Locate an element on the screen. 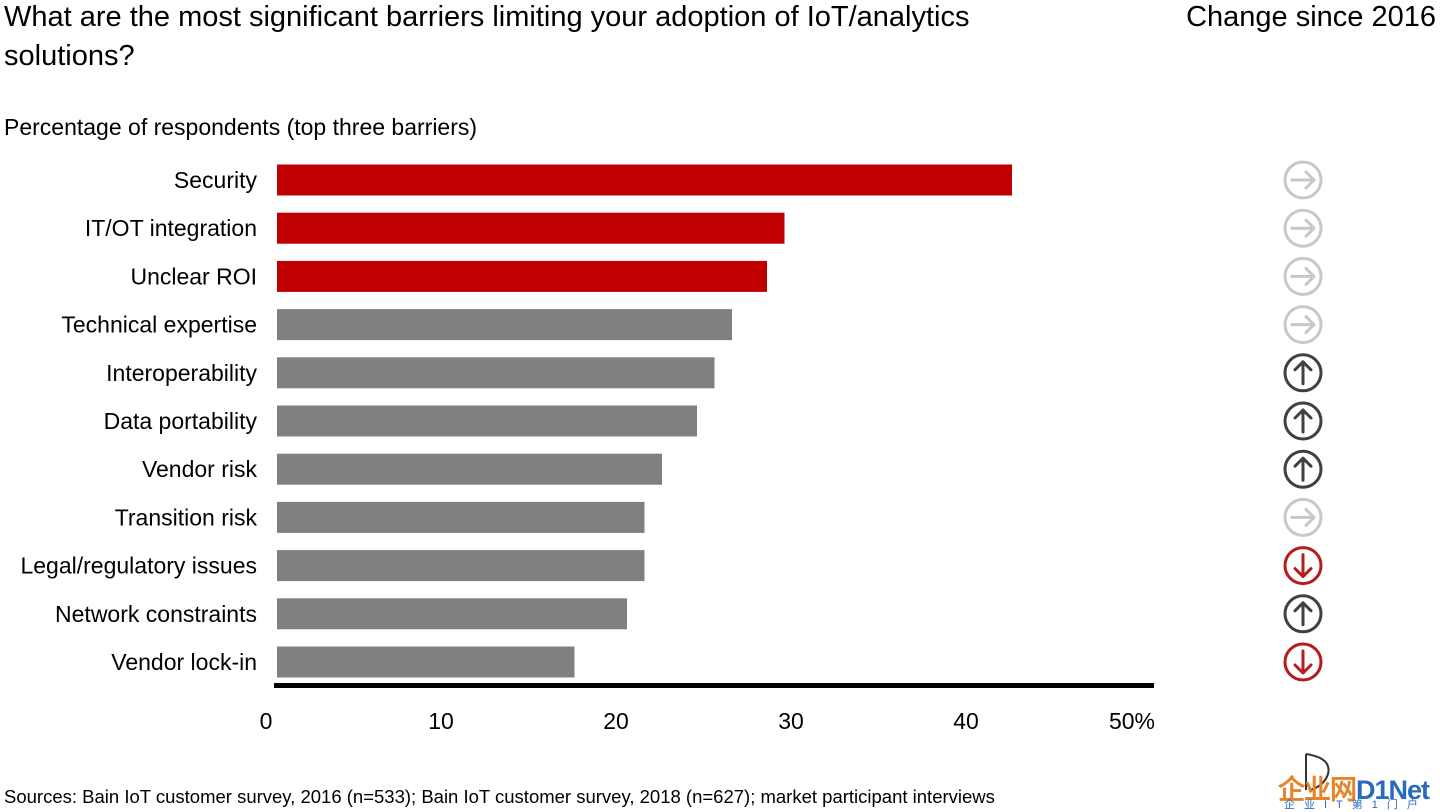 This screenshot has height=812, width=1440. category-label: Transition risk is located at coordinates (186, 517).